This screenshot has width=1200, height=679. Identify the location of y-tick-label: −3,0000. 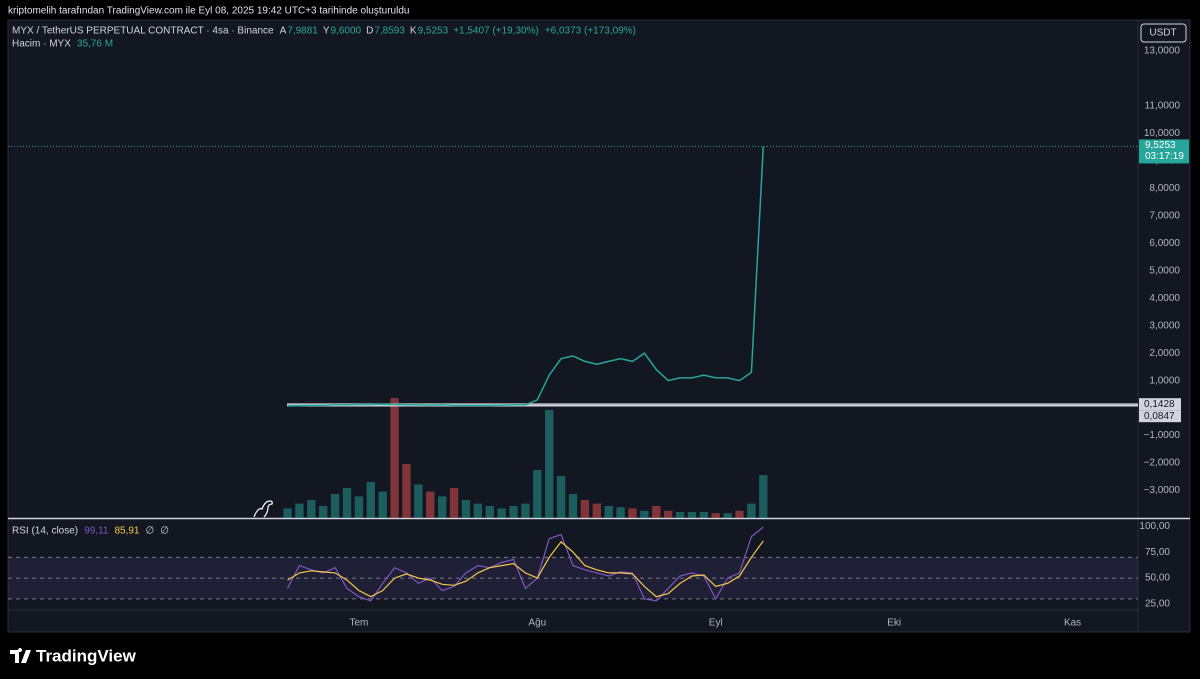
(1162, 490).